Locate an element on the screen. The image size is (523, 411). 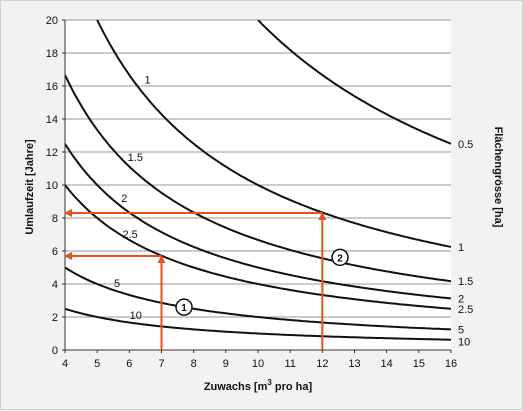
example-marker-label: 1 is located at coordinates (184, 308).